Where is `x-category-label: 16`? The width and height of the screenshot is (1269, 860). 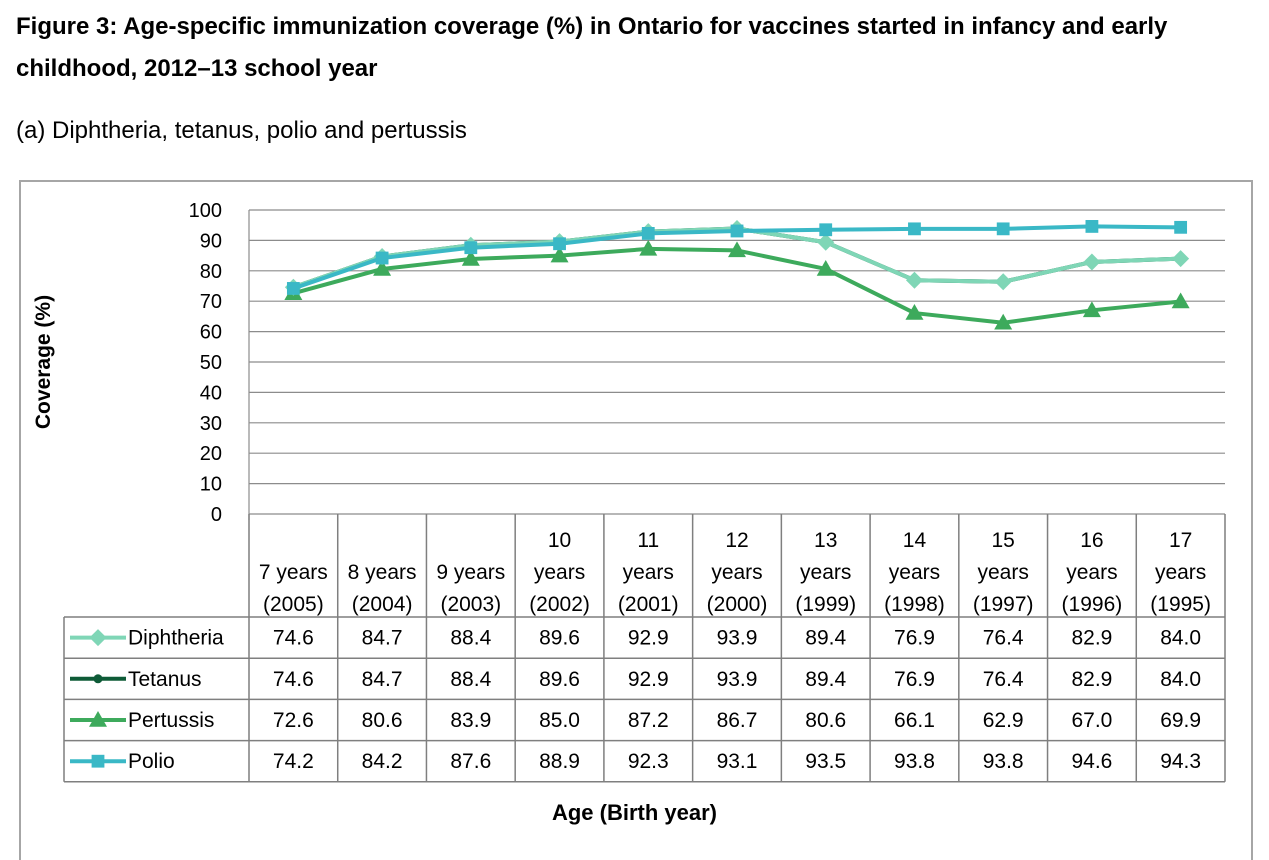
x-category-label: 16 is located at coordinates (1091, 540).